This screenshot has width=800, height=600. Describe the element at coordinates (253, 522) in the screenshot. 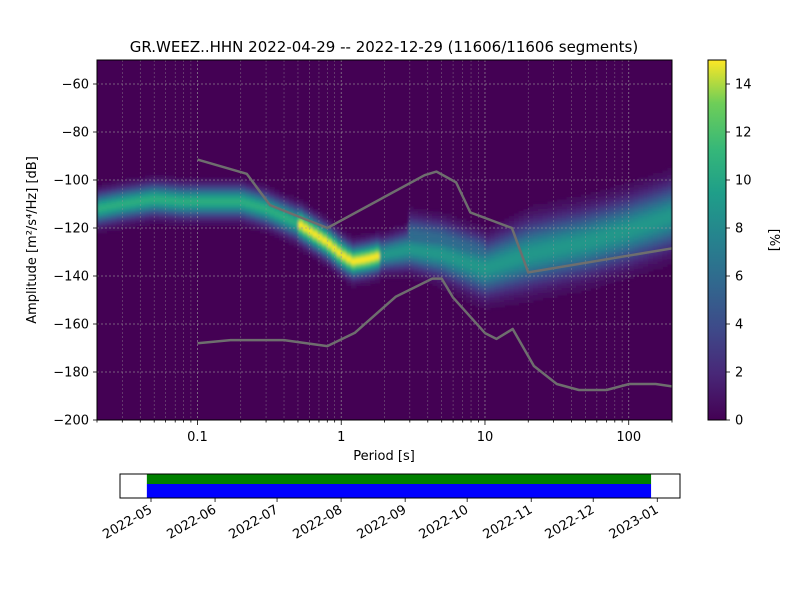

I see `timeline-tick-label: 2022-07` at that location.